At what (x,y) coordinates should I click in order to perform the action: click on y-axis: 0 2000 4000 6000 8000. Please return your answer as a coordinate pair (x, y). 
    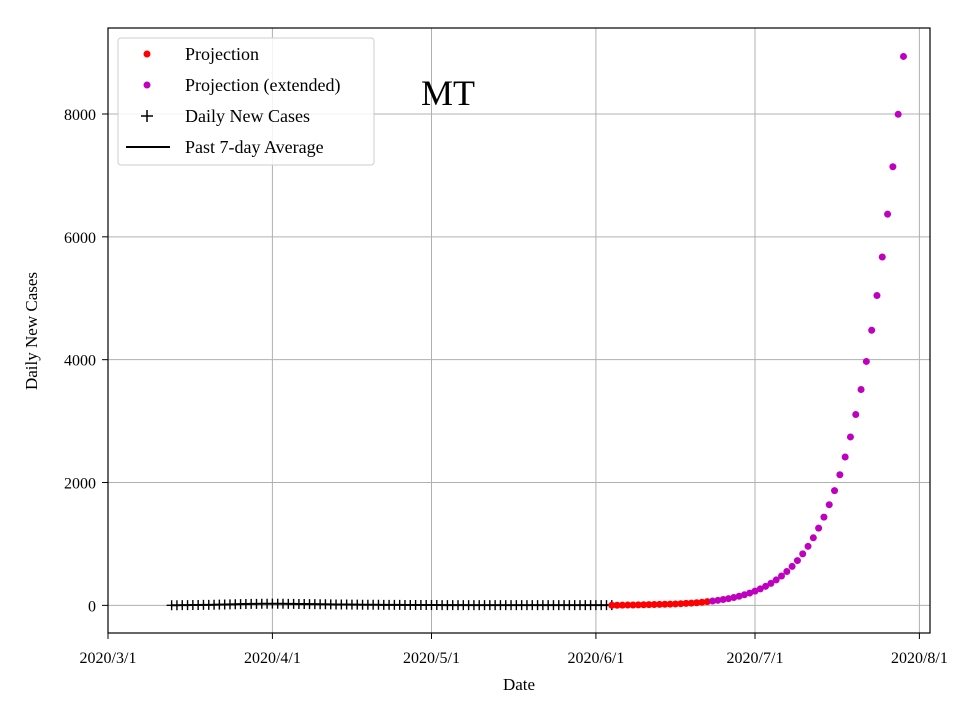
    Looking at the image, I should click on (86, 361).